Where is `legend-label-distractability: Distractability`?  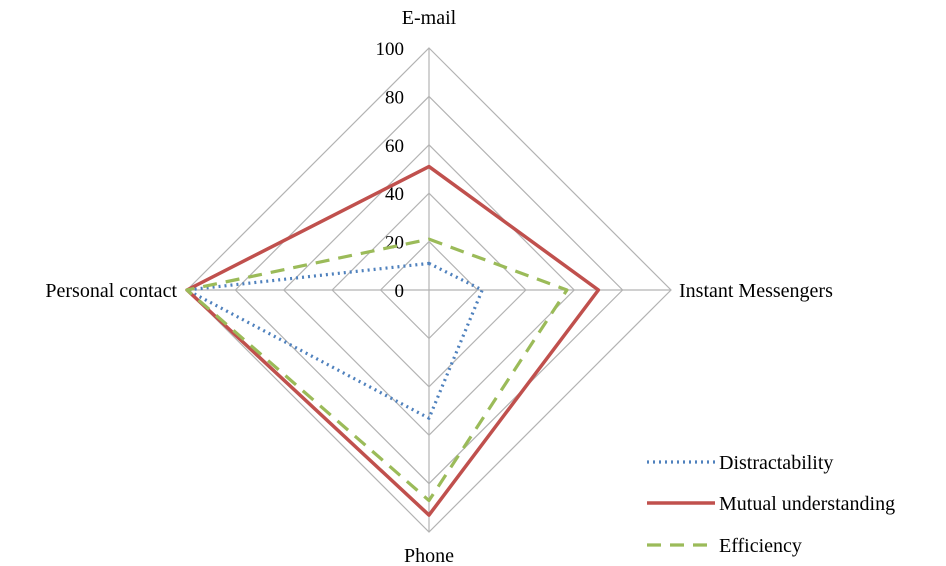 legend-label-distractability: Distractability is located at coordinates (776, 463).